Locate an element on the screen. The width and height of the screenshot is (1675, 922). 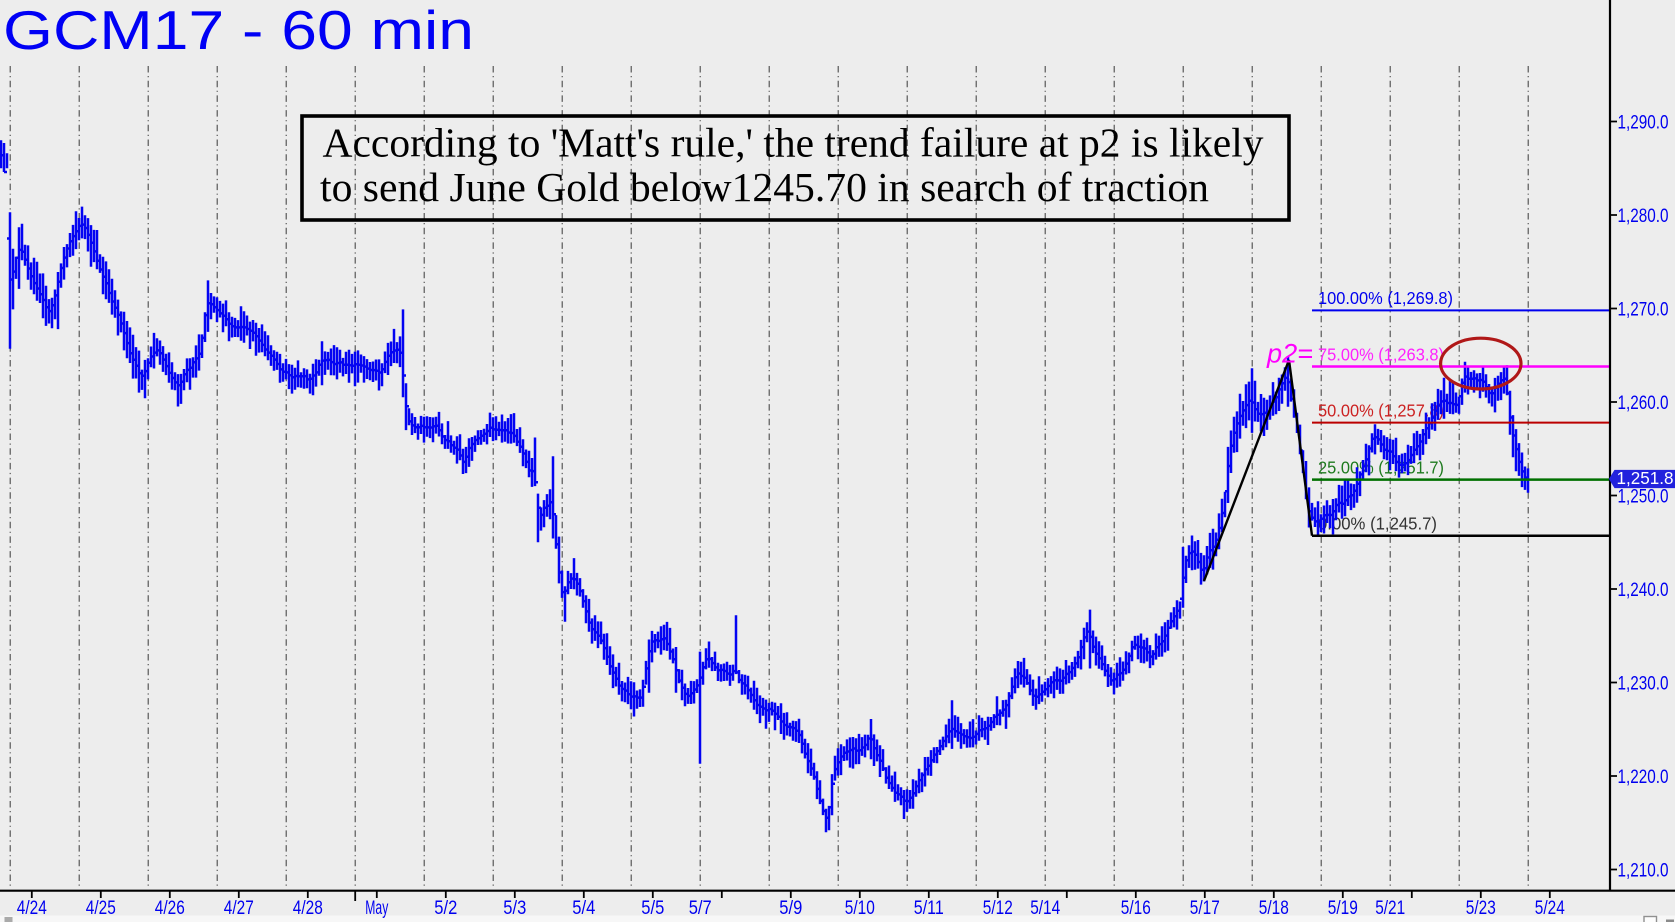
svg-text: May is located at coordinates (376, 908).